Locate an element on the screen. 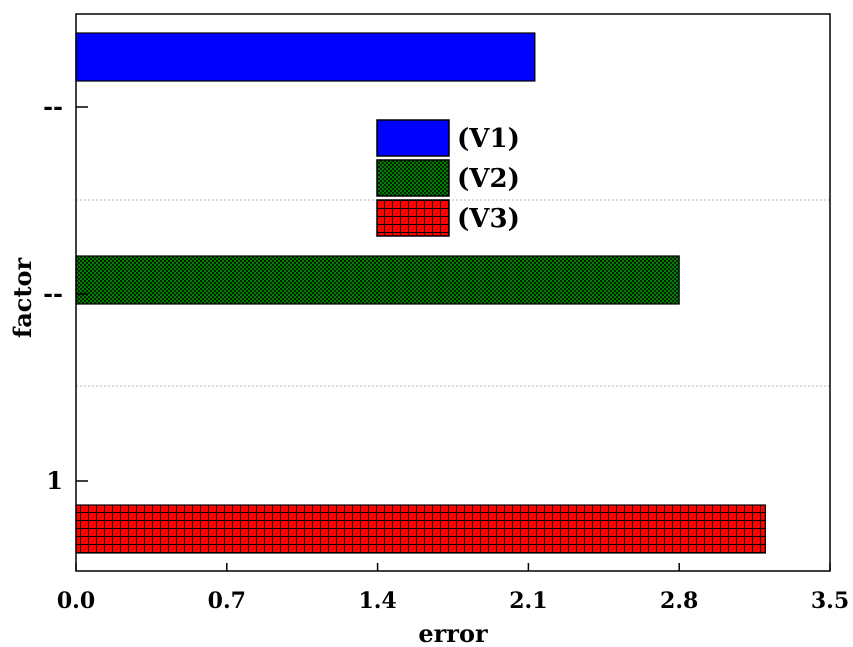  legend: (V1) (V2) (V3) is located at coordinates (448, 178).